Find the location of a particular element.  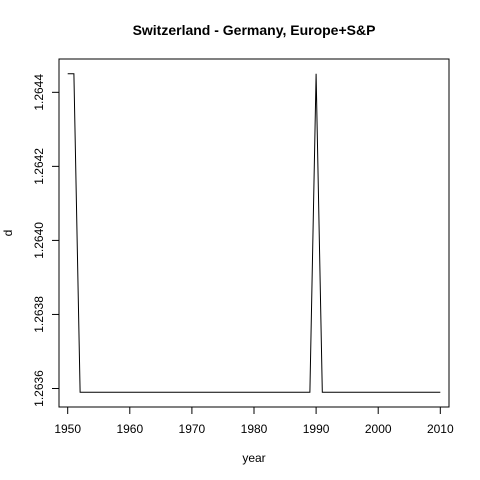

x-tick-label: 2010 is located at coordinates (440, 429).